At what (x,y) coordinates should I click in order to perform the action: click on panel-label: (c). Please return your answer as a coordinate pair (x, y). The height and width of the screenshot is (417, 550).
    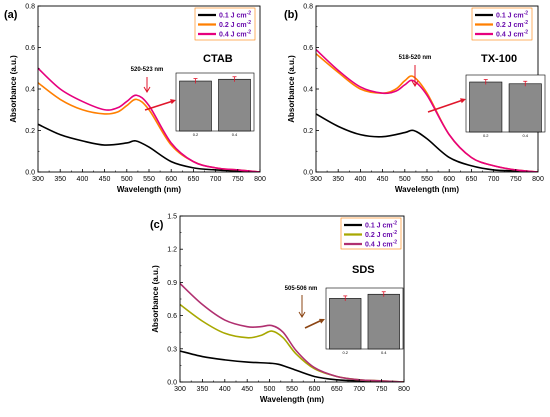
    Looking at the image, I should click on (157, 225).